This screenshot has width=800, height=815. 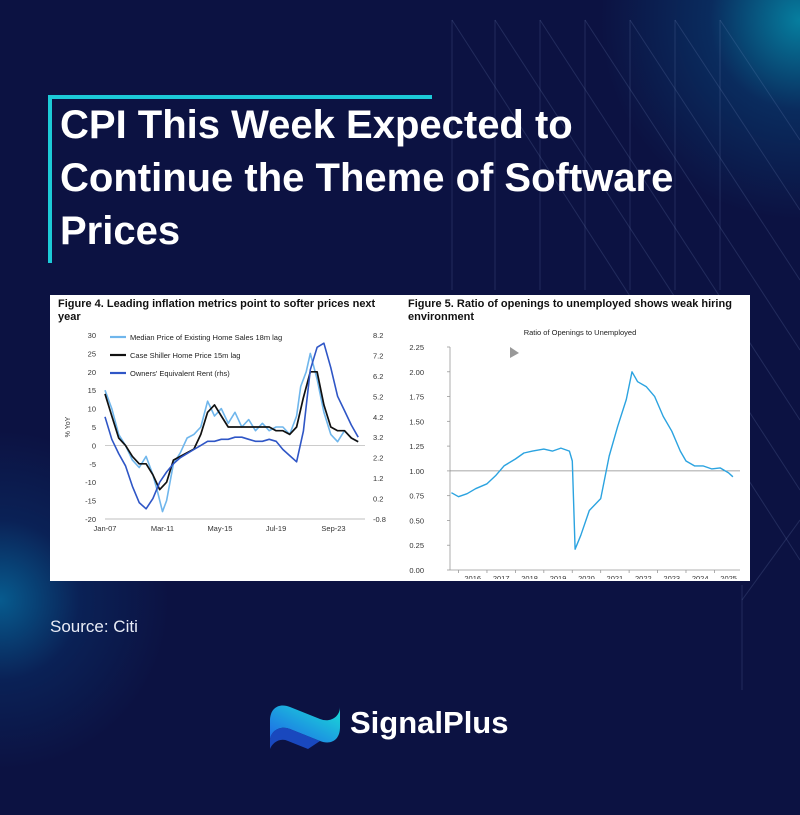 What do you see at coordinates (592, 460) in the screenshot?
I see `series-openings-ratio-line` at bounding box center [592, 460].